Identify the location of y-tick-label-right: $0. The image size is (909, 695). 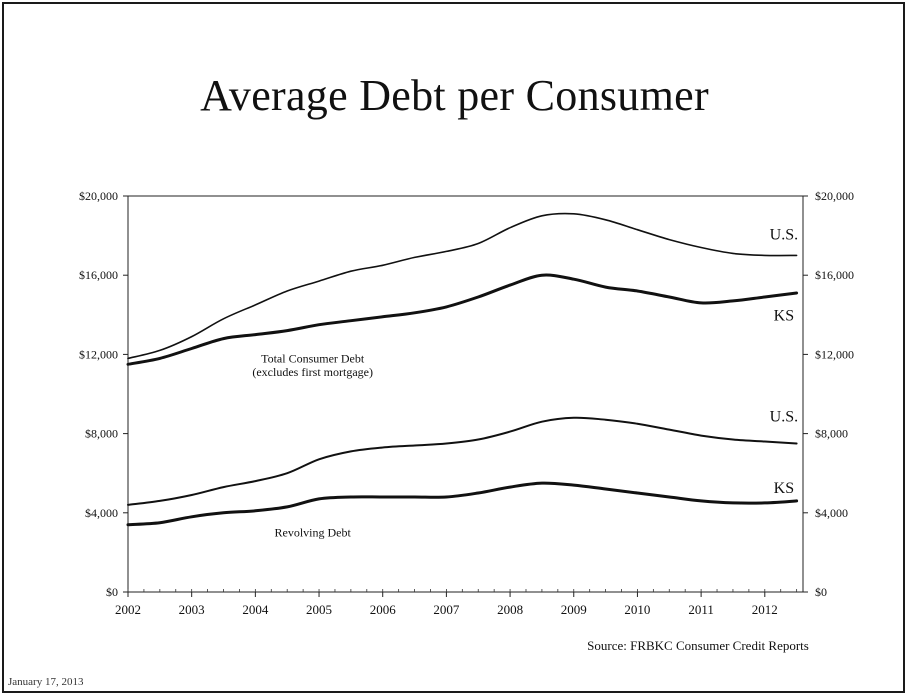
(821, 592).